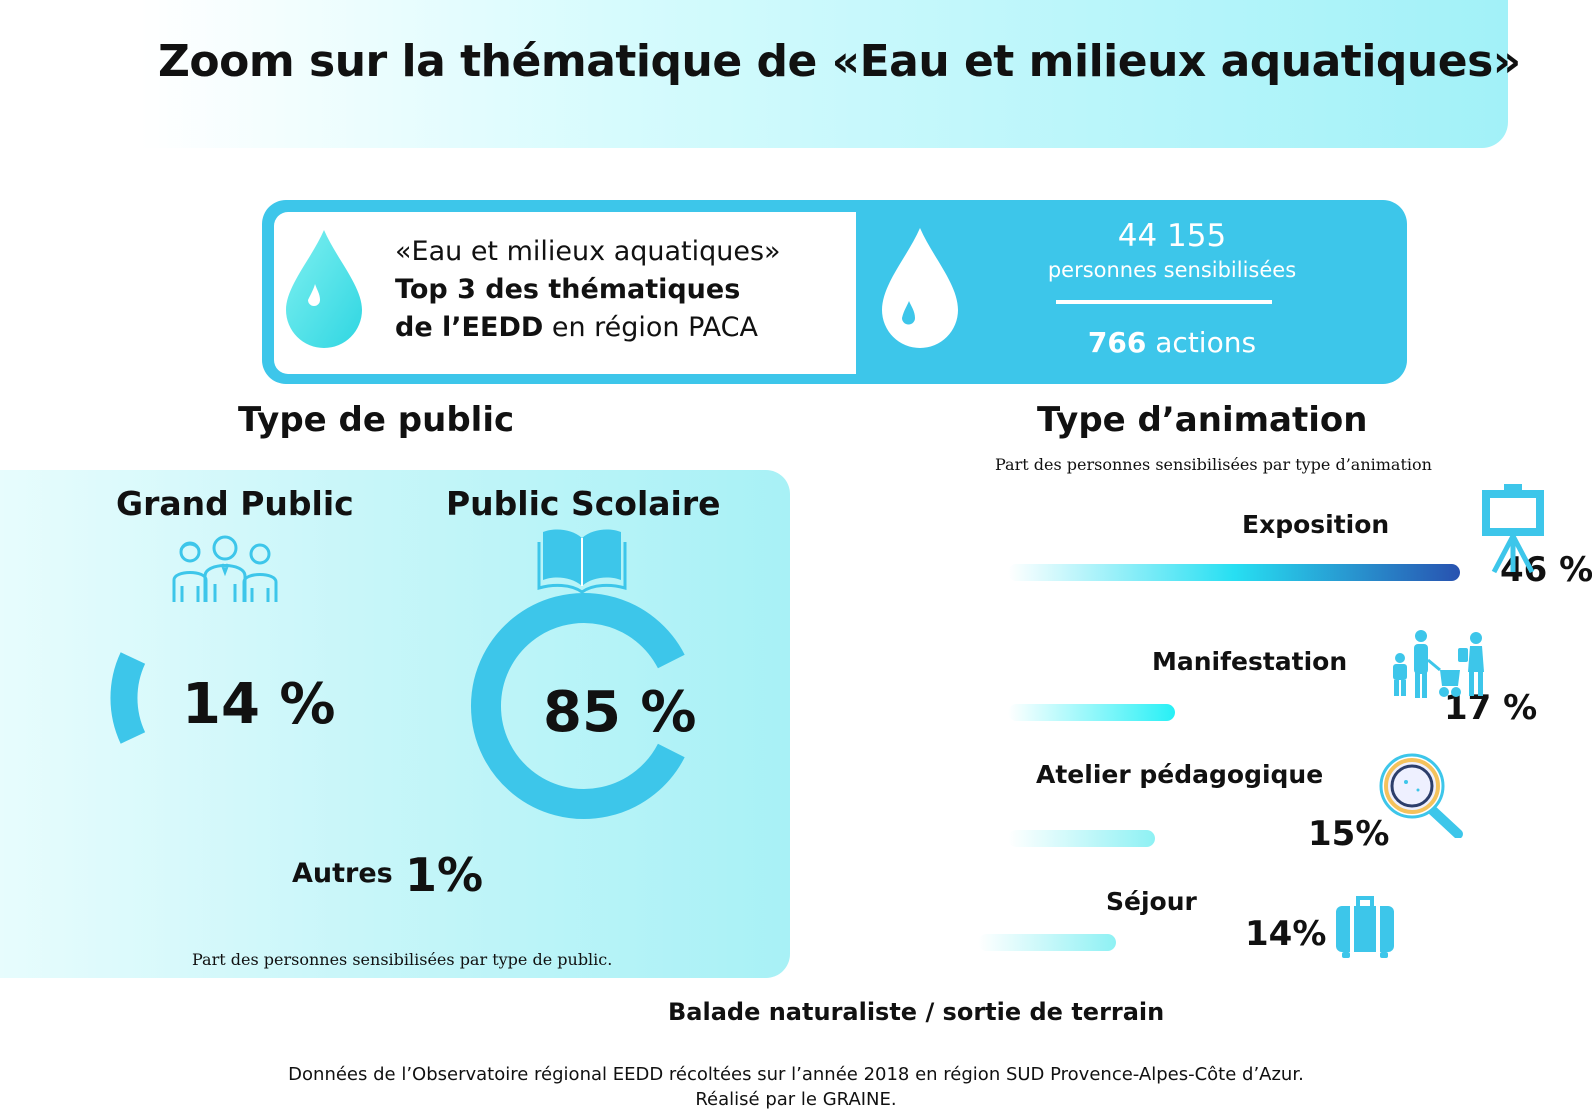 Image resolution: width=1592 pixels, height=1115 pixels. I want to click on public-scolaire-label: Public Scolaire, so click(583, 503).